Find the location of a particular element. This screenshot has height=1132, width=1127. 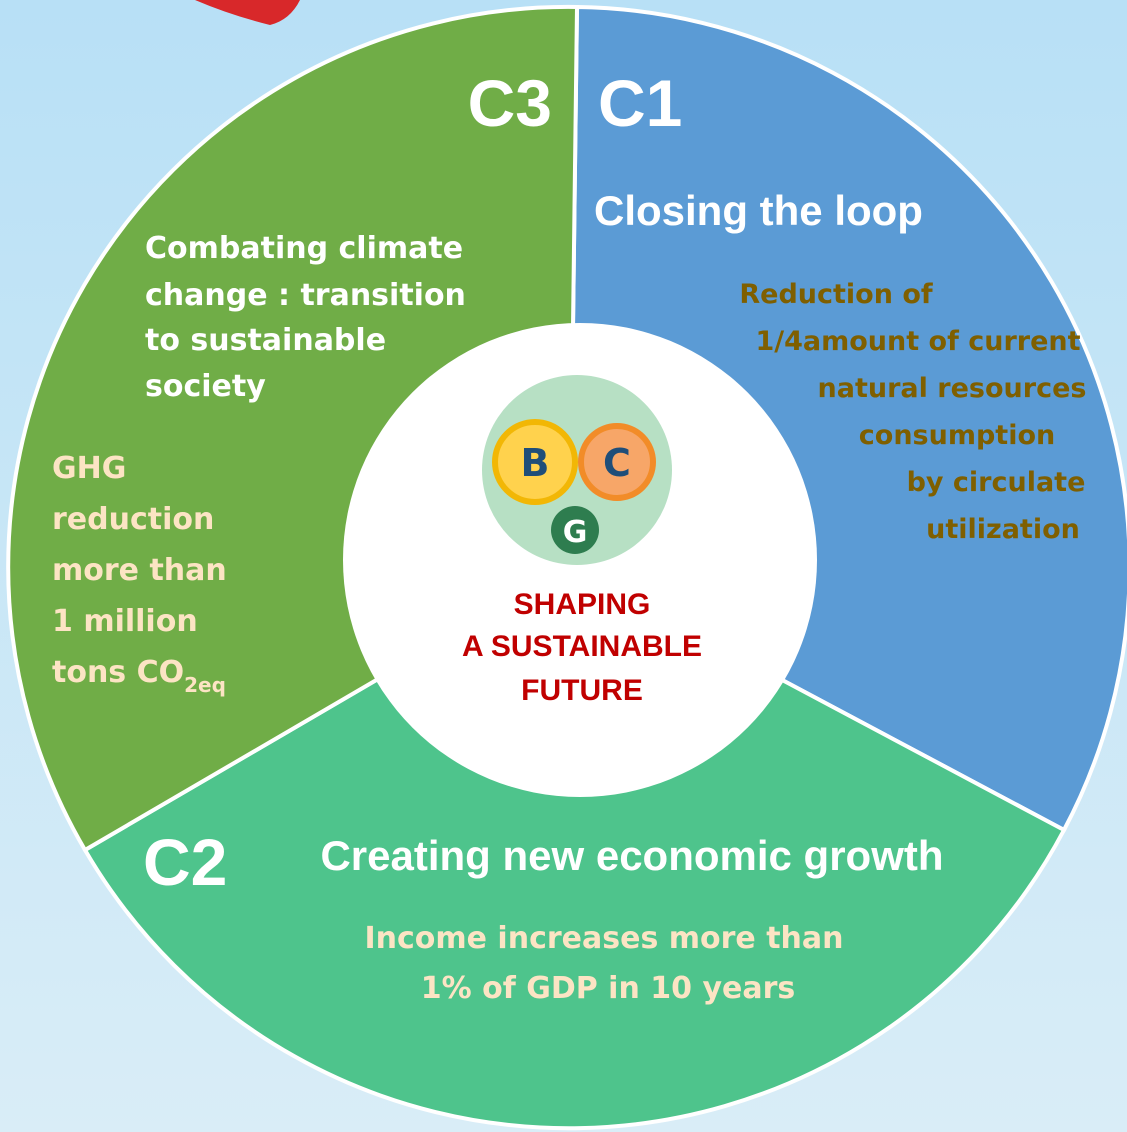

logo-letter: B is located at coordinates (535, 463).